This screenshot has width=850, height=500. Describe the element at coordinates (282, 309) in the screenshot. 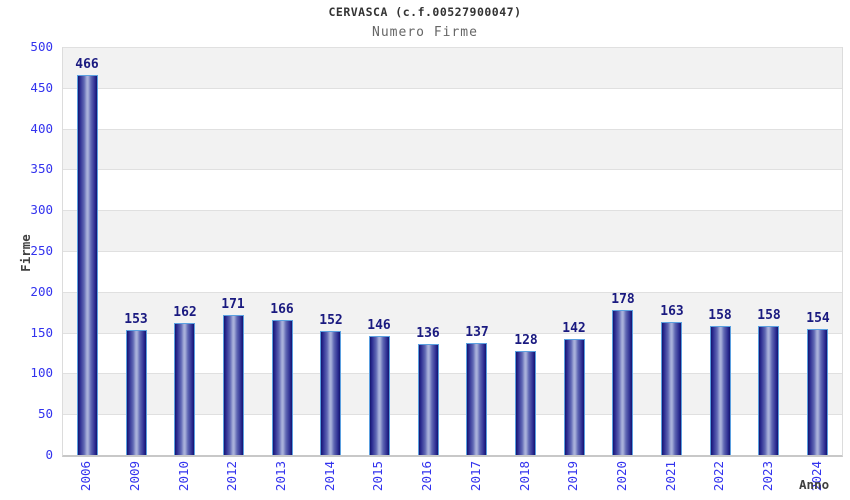

I see `bar-value-label: 166` at that location.